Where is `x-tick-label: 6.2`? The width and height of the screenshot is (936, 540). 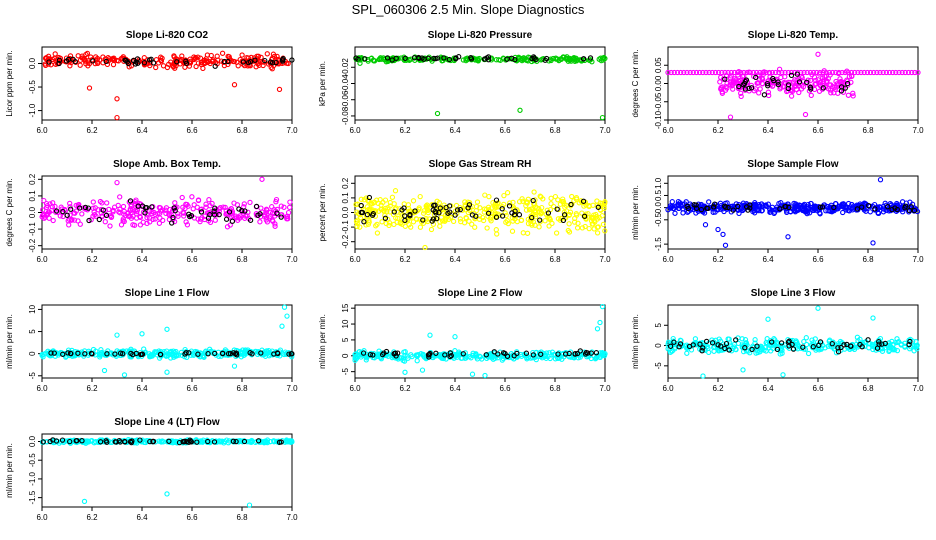
x-tick-label: 6.2 is located at coordinates (405, 388).